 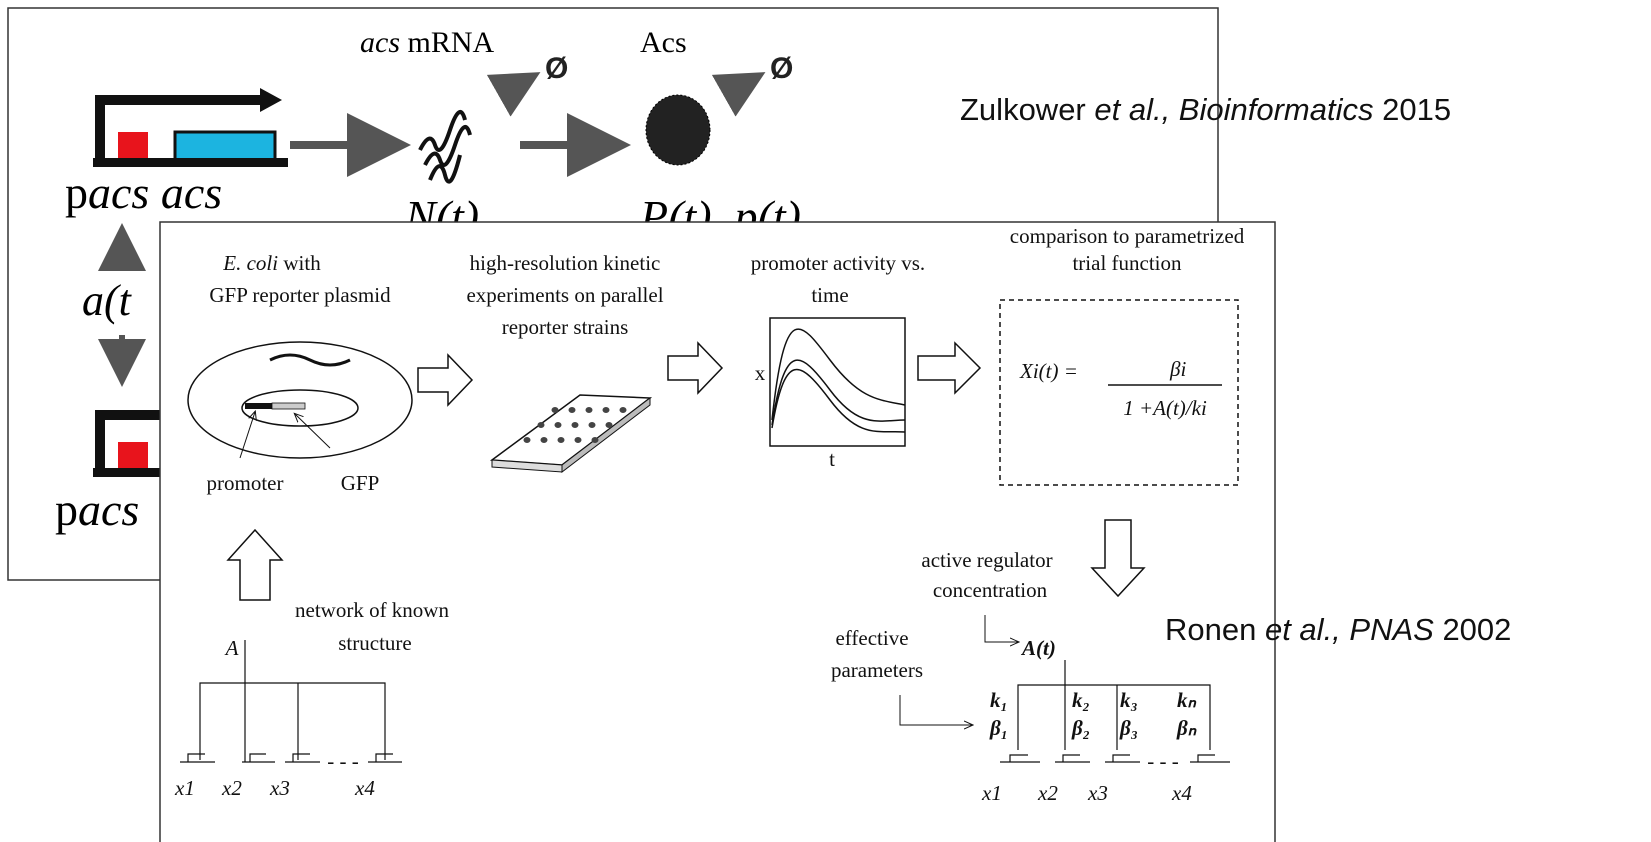 I want to click on step3-text: promoter activity vs., so click(x=838, y=263).